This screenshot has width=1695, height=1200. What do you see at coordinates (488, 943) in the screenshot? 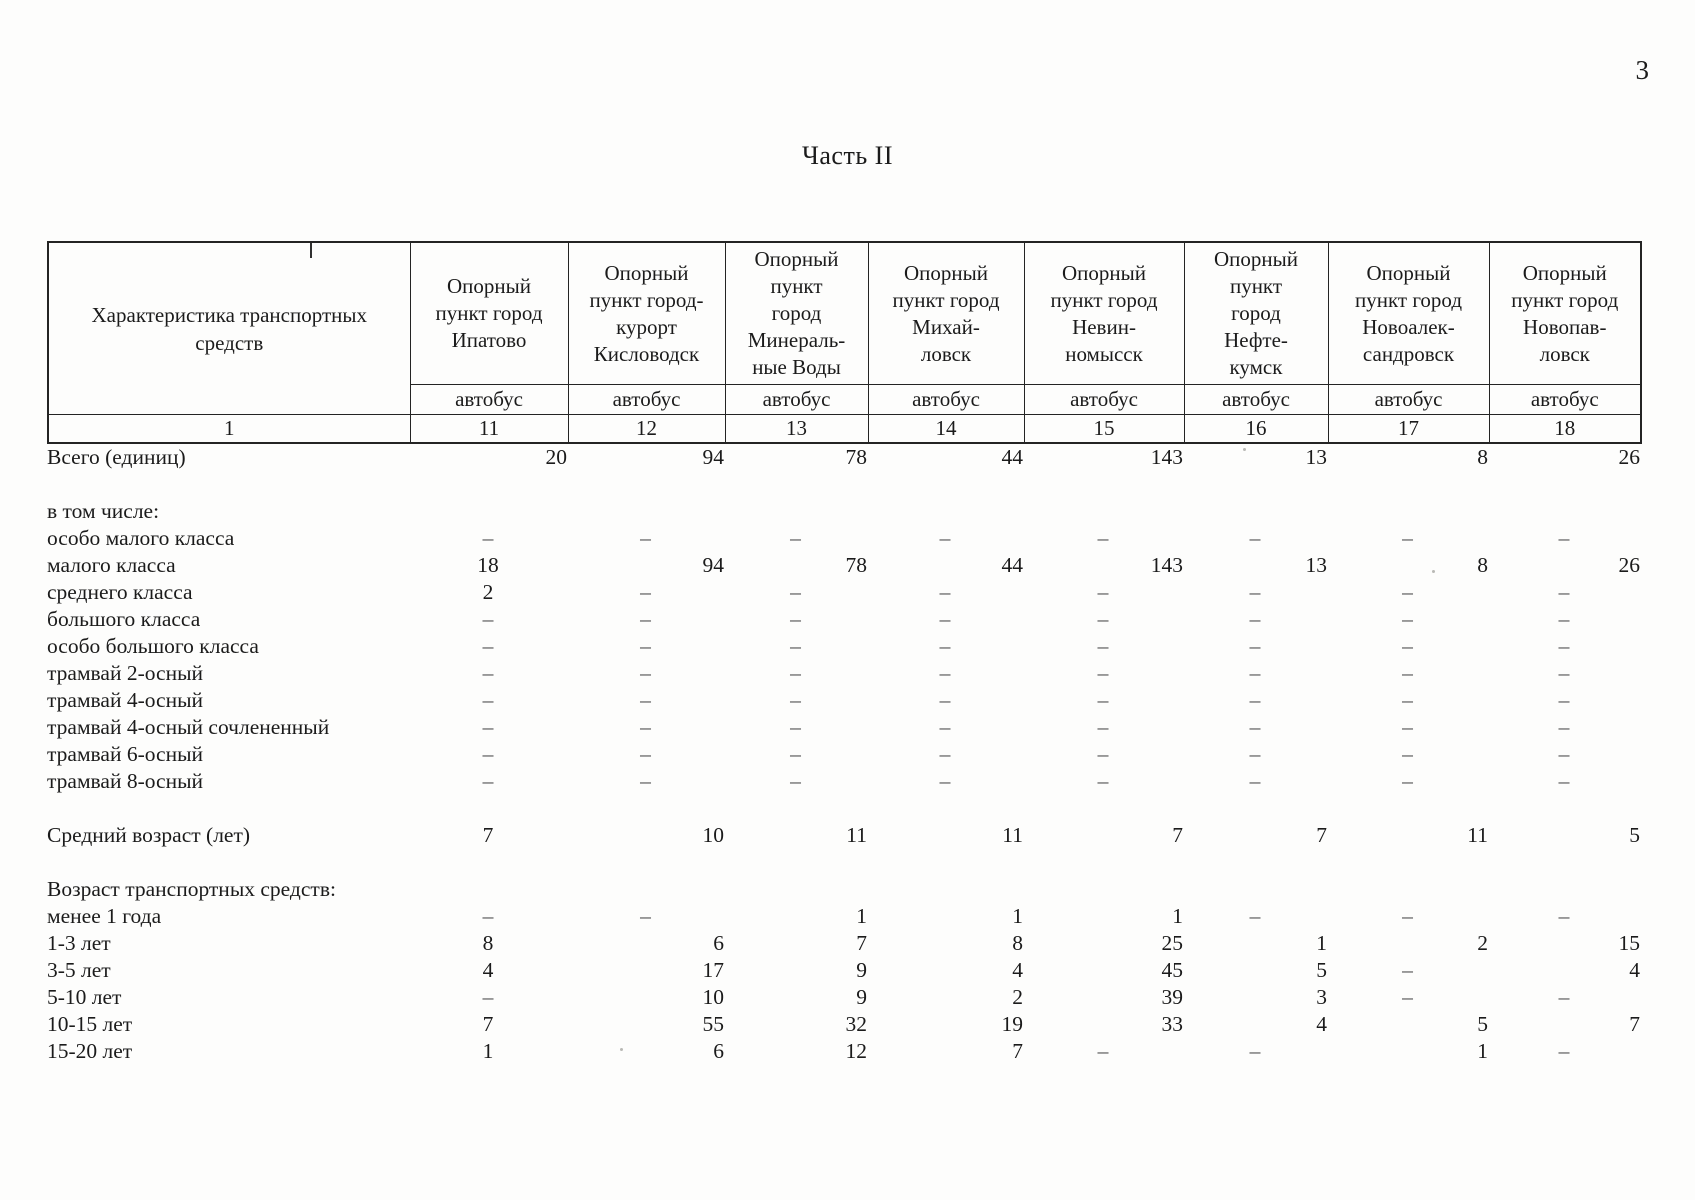
I see `value-cell: 8` at bounding box center [488, 943].